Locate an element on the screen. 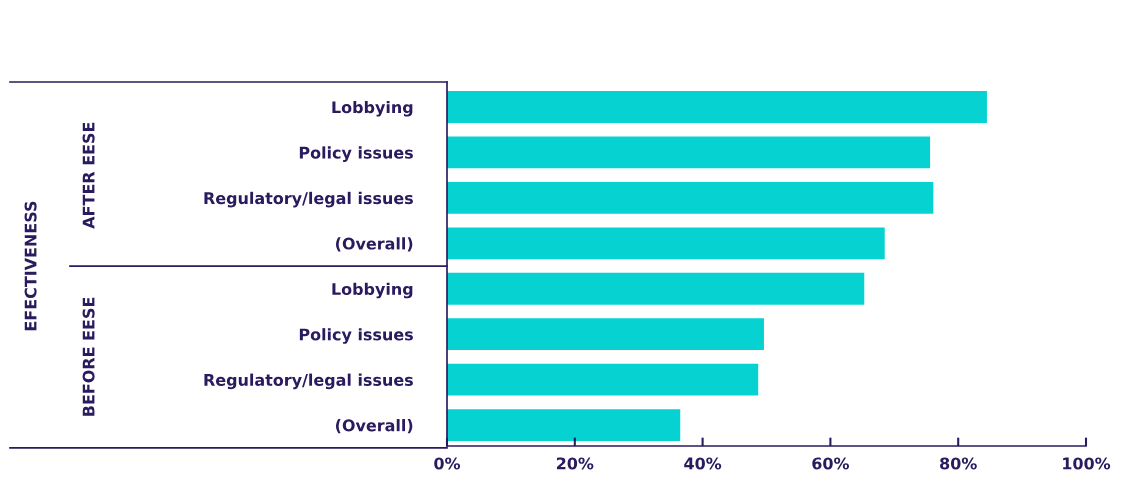  x-tick-label: 100% is located at coordinates (1087, 463).